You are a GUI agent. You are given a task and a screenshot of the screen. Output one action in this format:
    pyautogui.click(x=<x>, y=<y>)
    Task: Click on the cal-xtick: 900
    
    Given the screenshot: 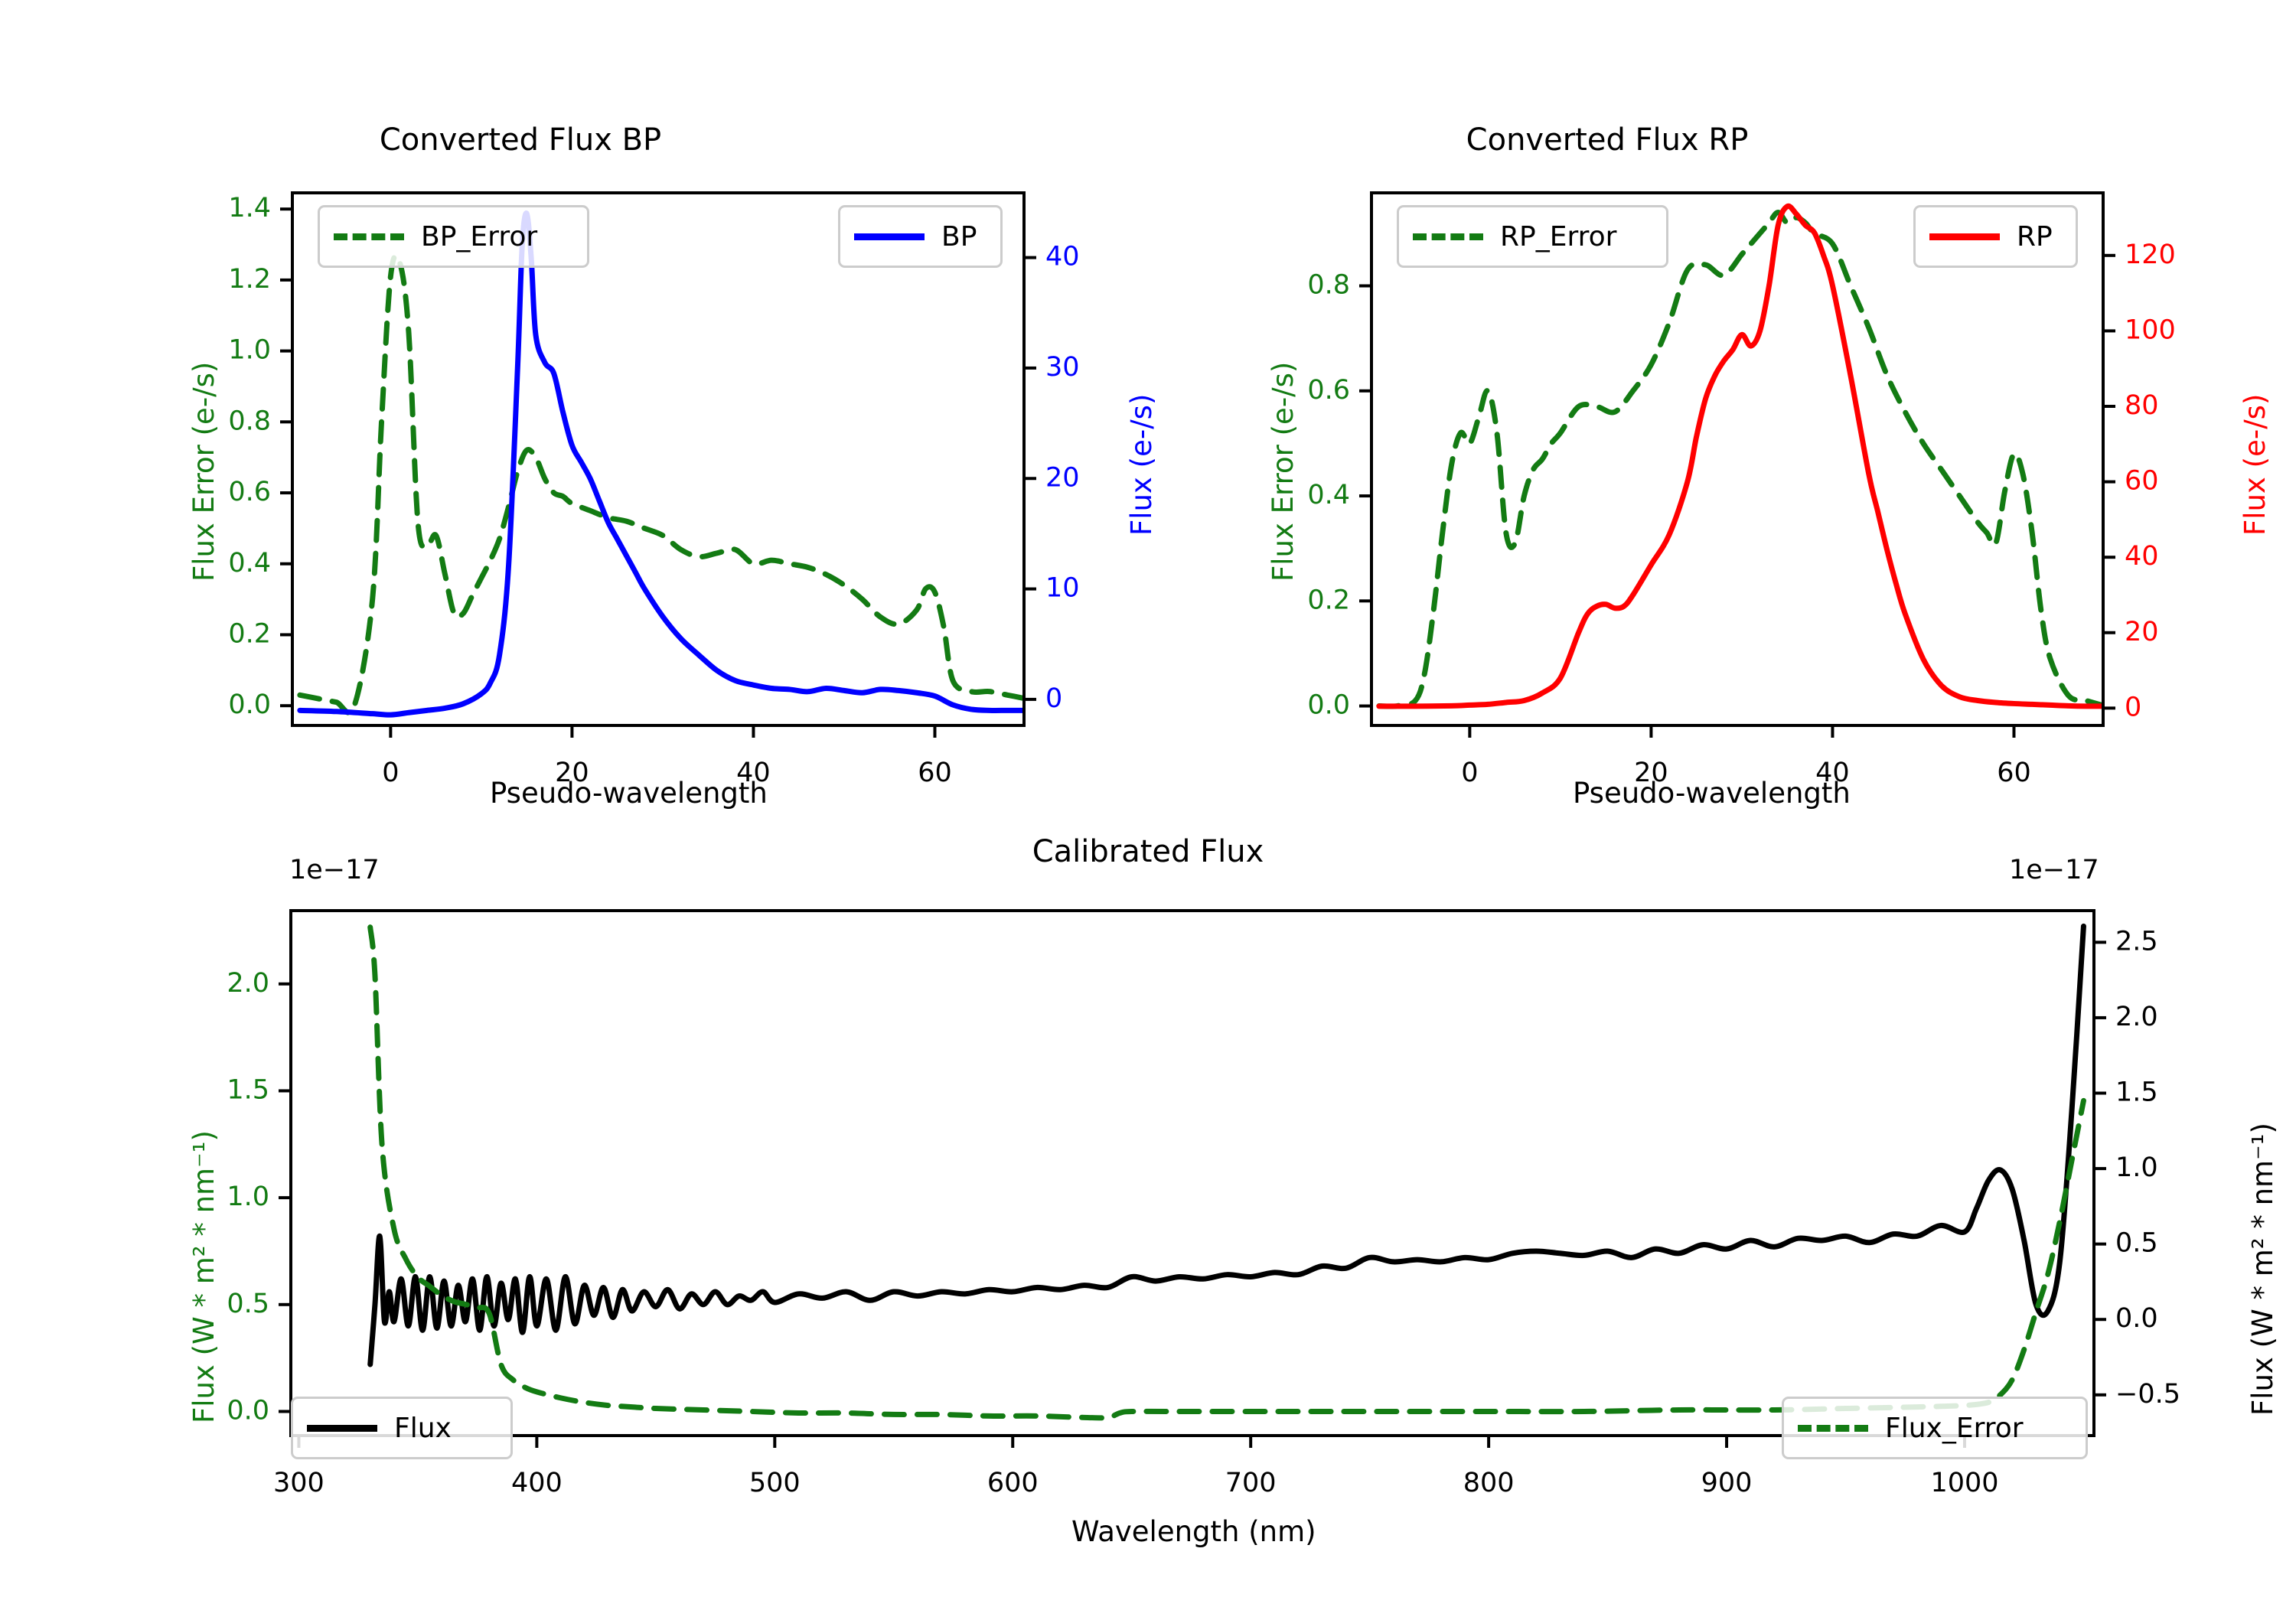 What is the action you would take?
    pyautogui.click(x=1727, y=1483)
    